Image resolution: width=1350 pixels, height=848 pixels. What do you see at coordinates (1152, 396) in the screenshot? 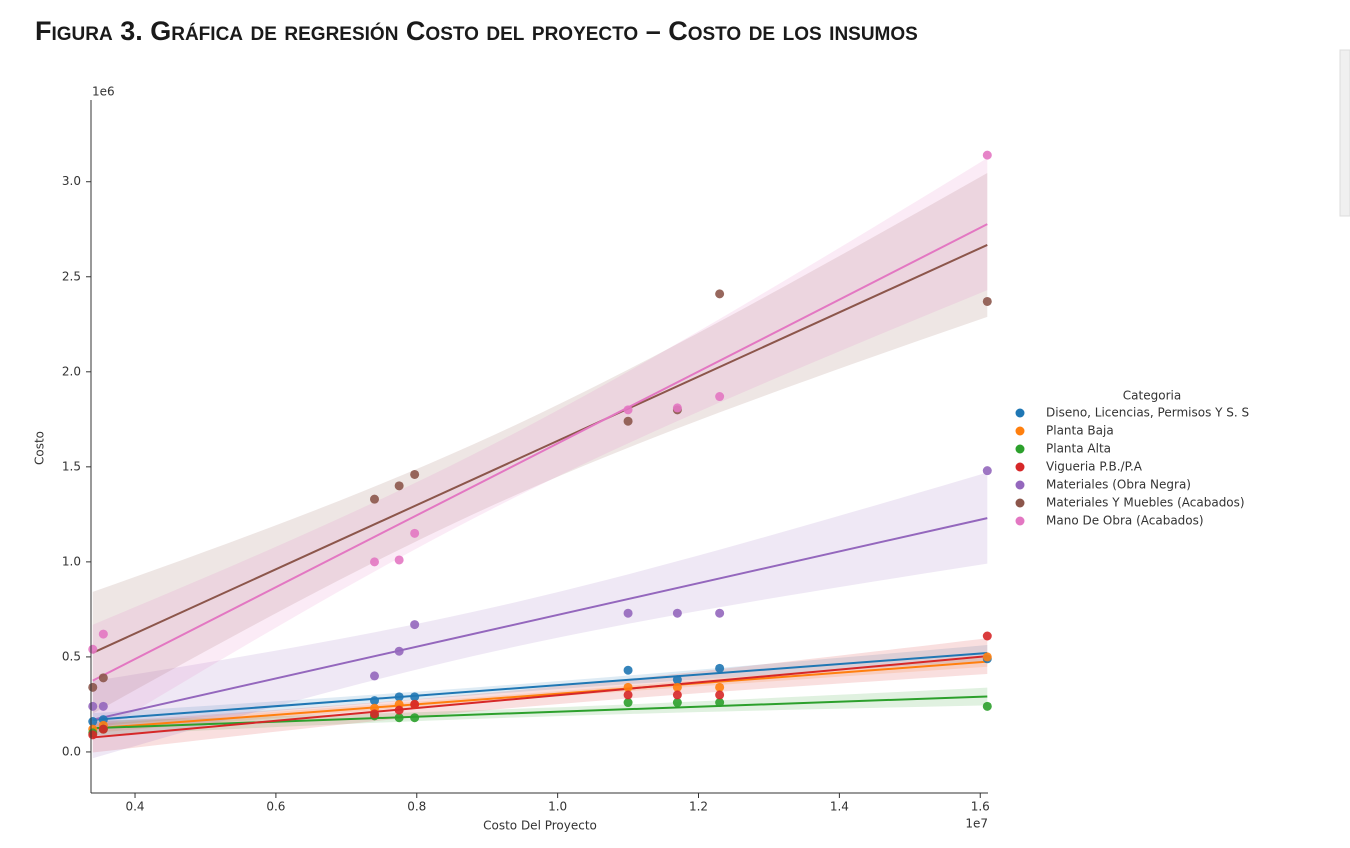
I see `legend-title: Categoria` at bounding box center [1152, 396].